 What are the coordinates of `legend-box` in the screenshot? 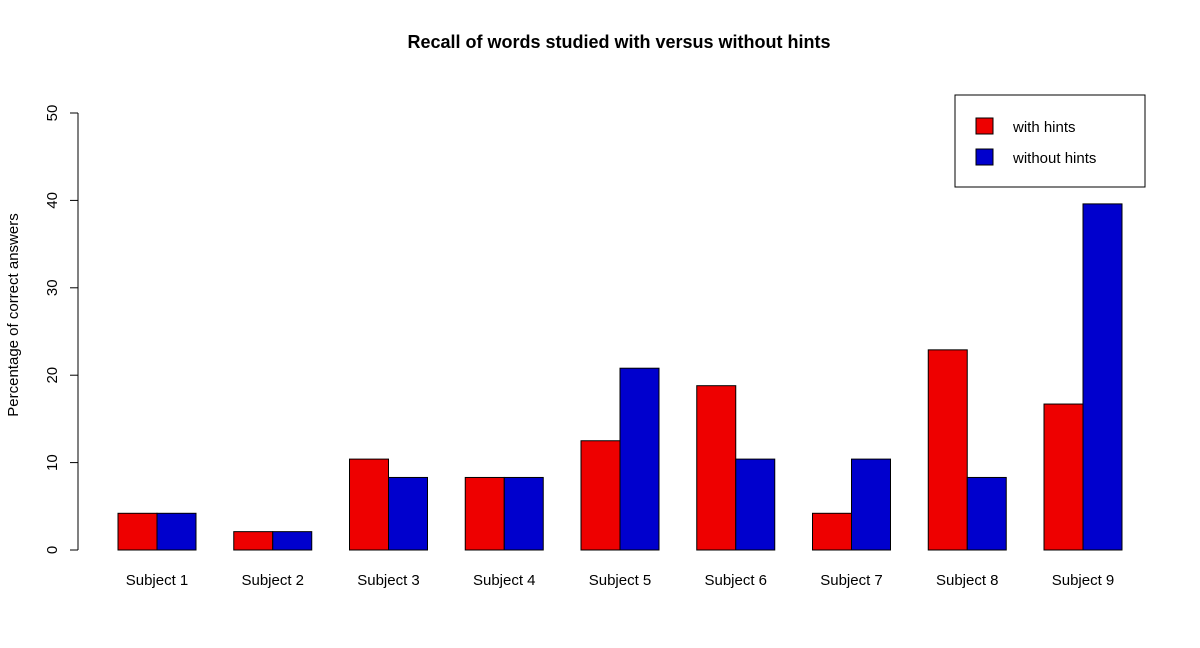 It's located at (1050, 141).